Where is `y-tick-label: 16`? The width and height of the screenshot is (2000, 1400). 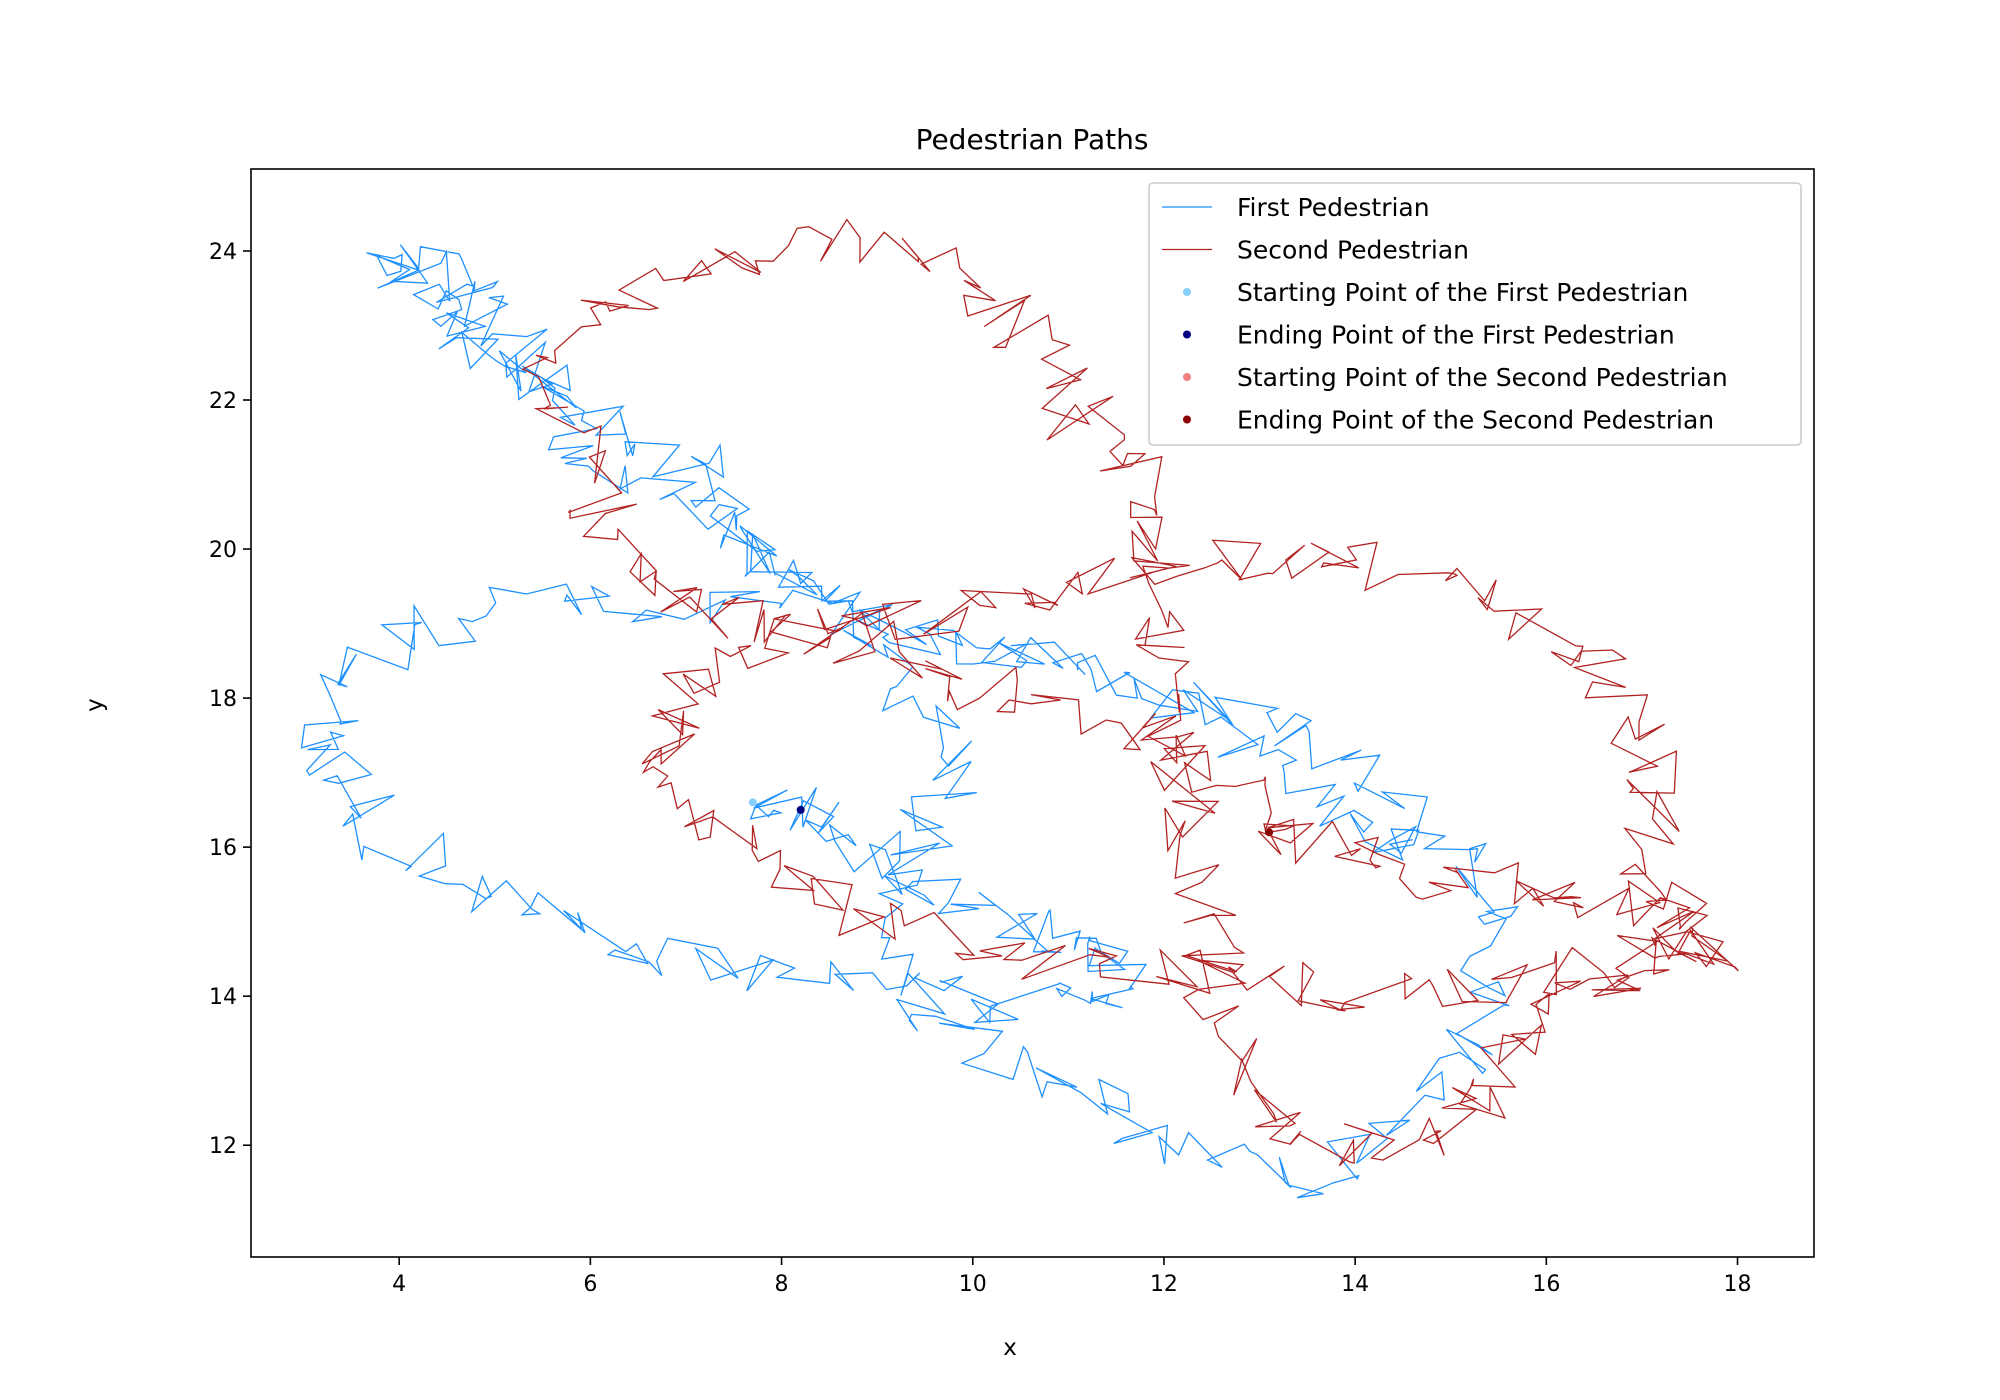
y-tick-label: 16 is located at coordinates (223, 848).